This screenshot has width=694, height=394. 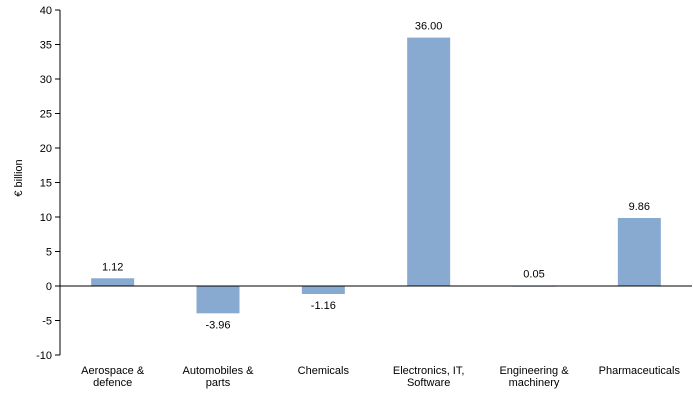 What do you see at coordinates (217, 325) in the screenshot?
I see `data-label: -3.96` at bounding box center [217, 325].